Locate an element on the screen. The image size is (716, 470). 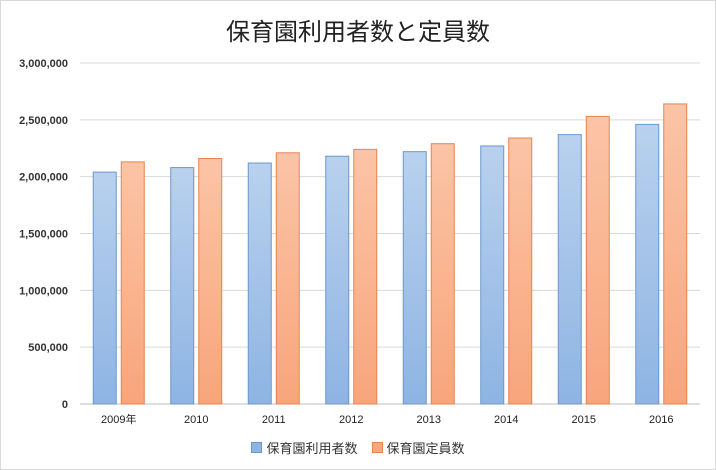
x-tick-label: 2009年 is located at coordinates (118, 419).